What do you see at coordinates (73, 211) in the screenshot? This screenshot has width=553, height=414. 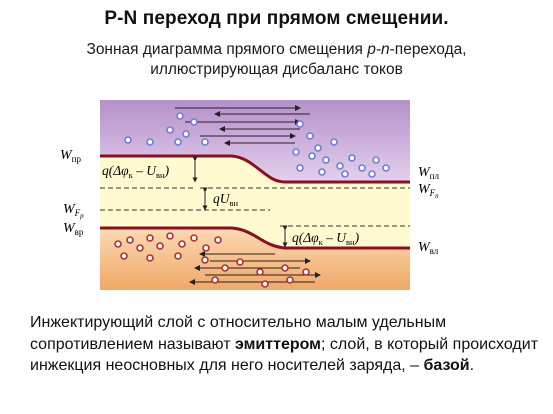 I see `label-w-fp: WFp` at bounding box center [73, 211].